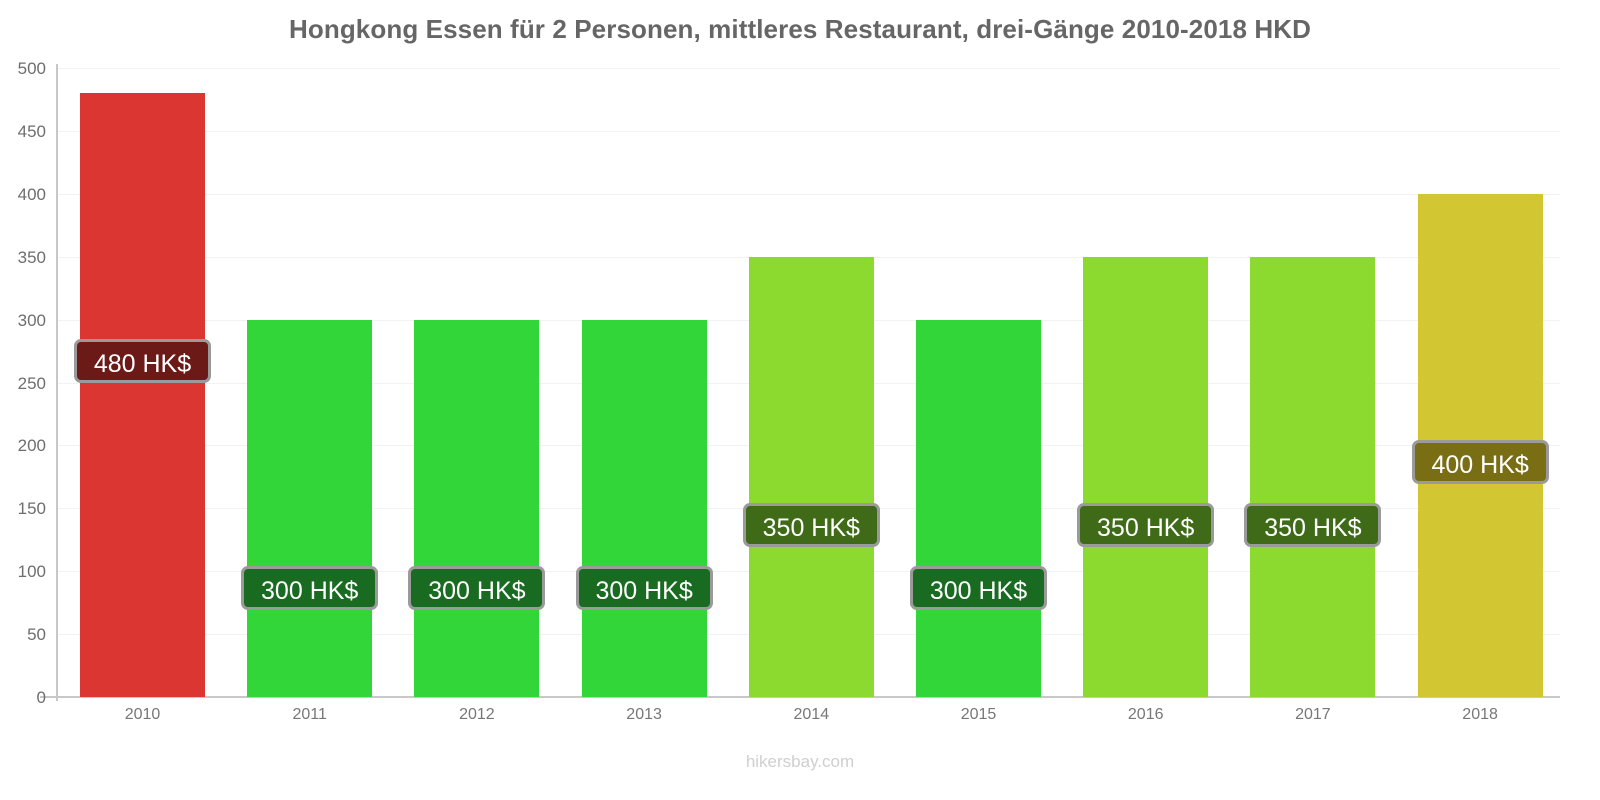 Image resolution: width=1600 pixels, height=800 pixels. I want to click on footer-credit: hikersbay.com, so click(800, 761).